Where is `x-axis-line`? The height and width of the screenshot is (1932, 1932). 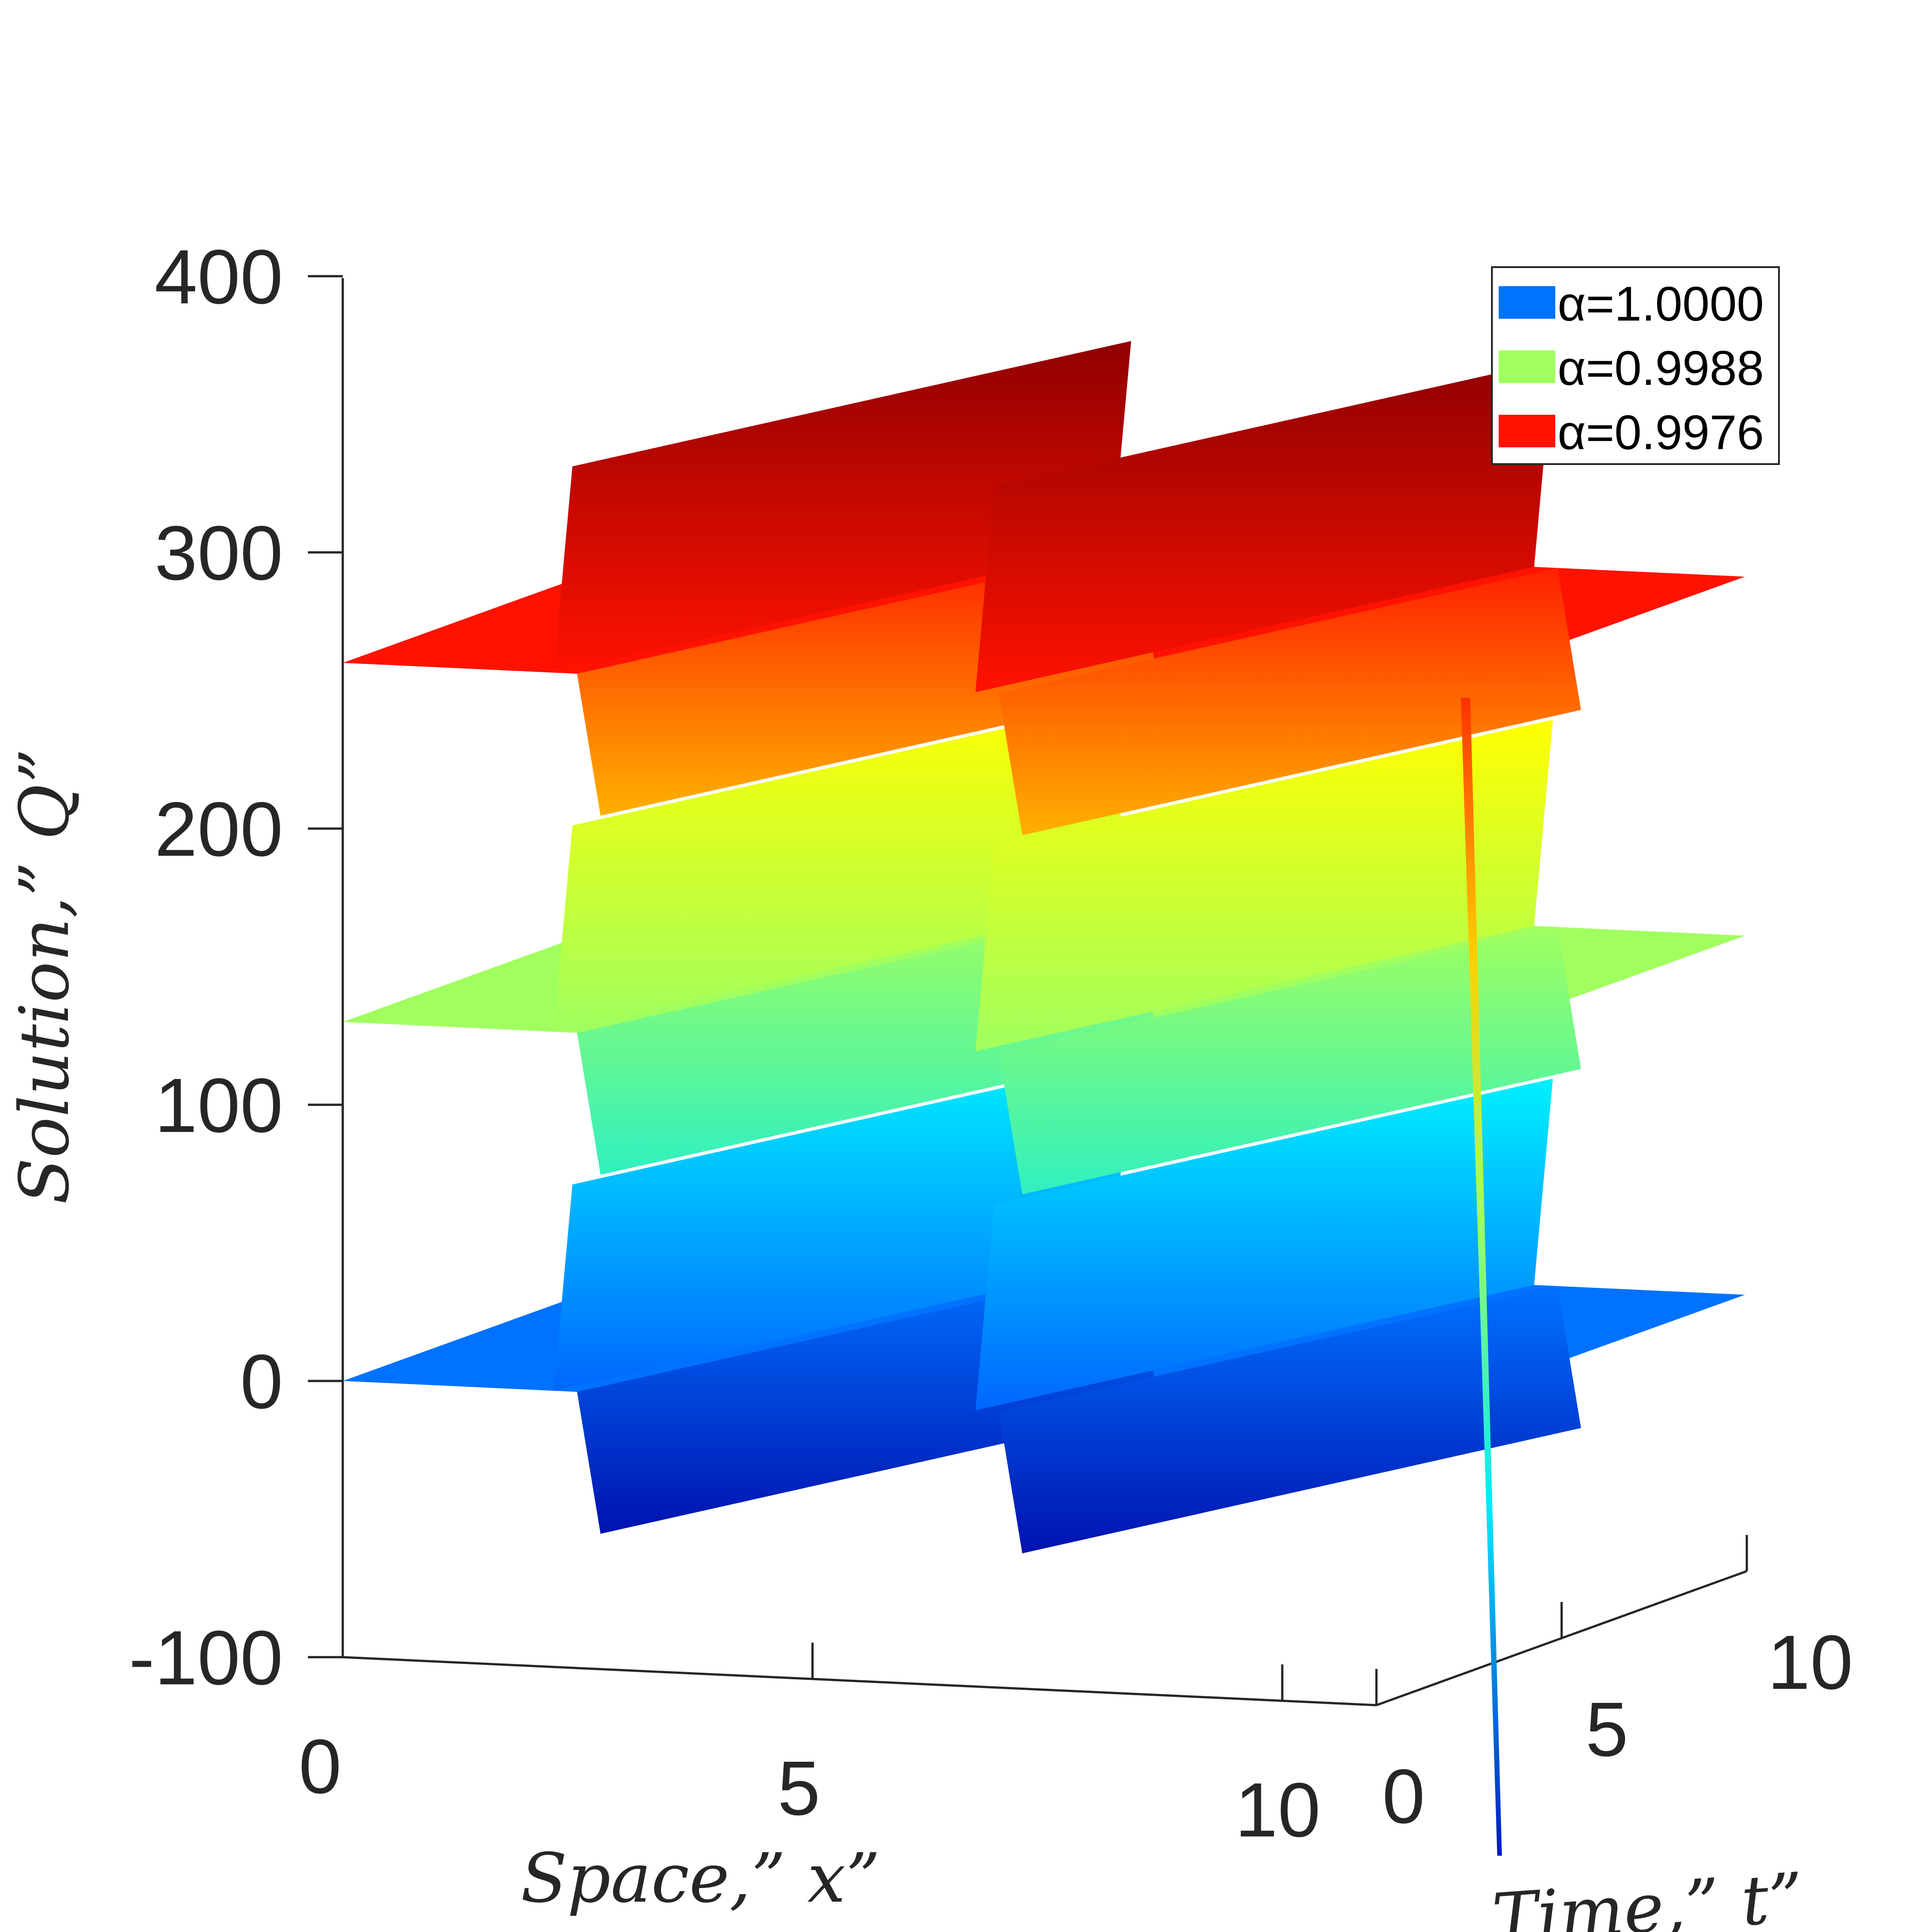
x-axis-line is located at coordinates (859, 1681).